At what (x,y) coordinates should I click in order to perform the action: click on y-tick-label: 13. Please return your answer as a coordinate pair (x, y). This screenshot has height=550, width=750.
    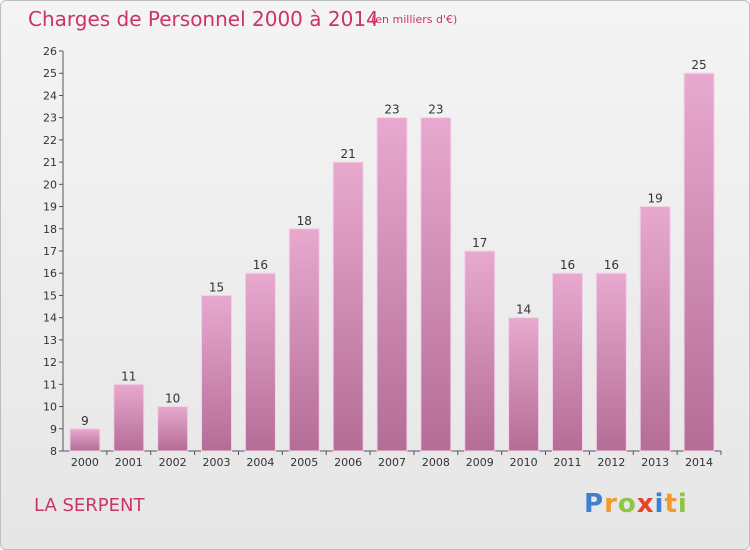
    Looking at the image, I should click on (50, 340).